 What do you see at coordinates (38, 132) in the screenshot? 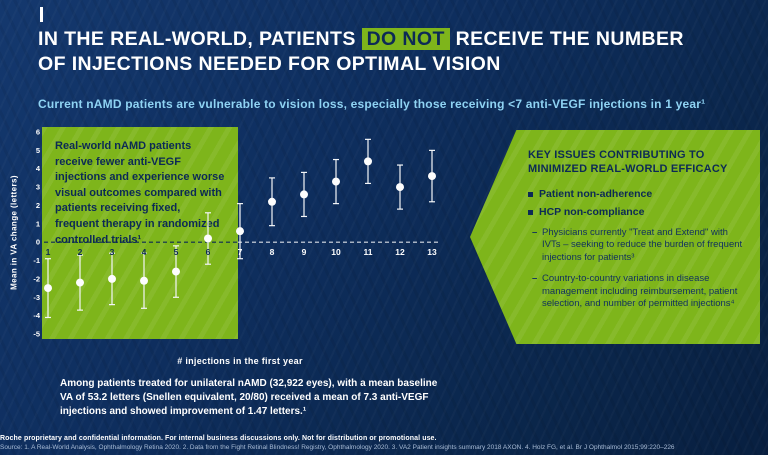
I see `y-tick-label: 6` at bounding box center [38, 132].